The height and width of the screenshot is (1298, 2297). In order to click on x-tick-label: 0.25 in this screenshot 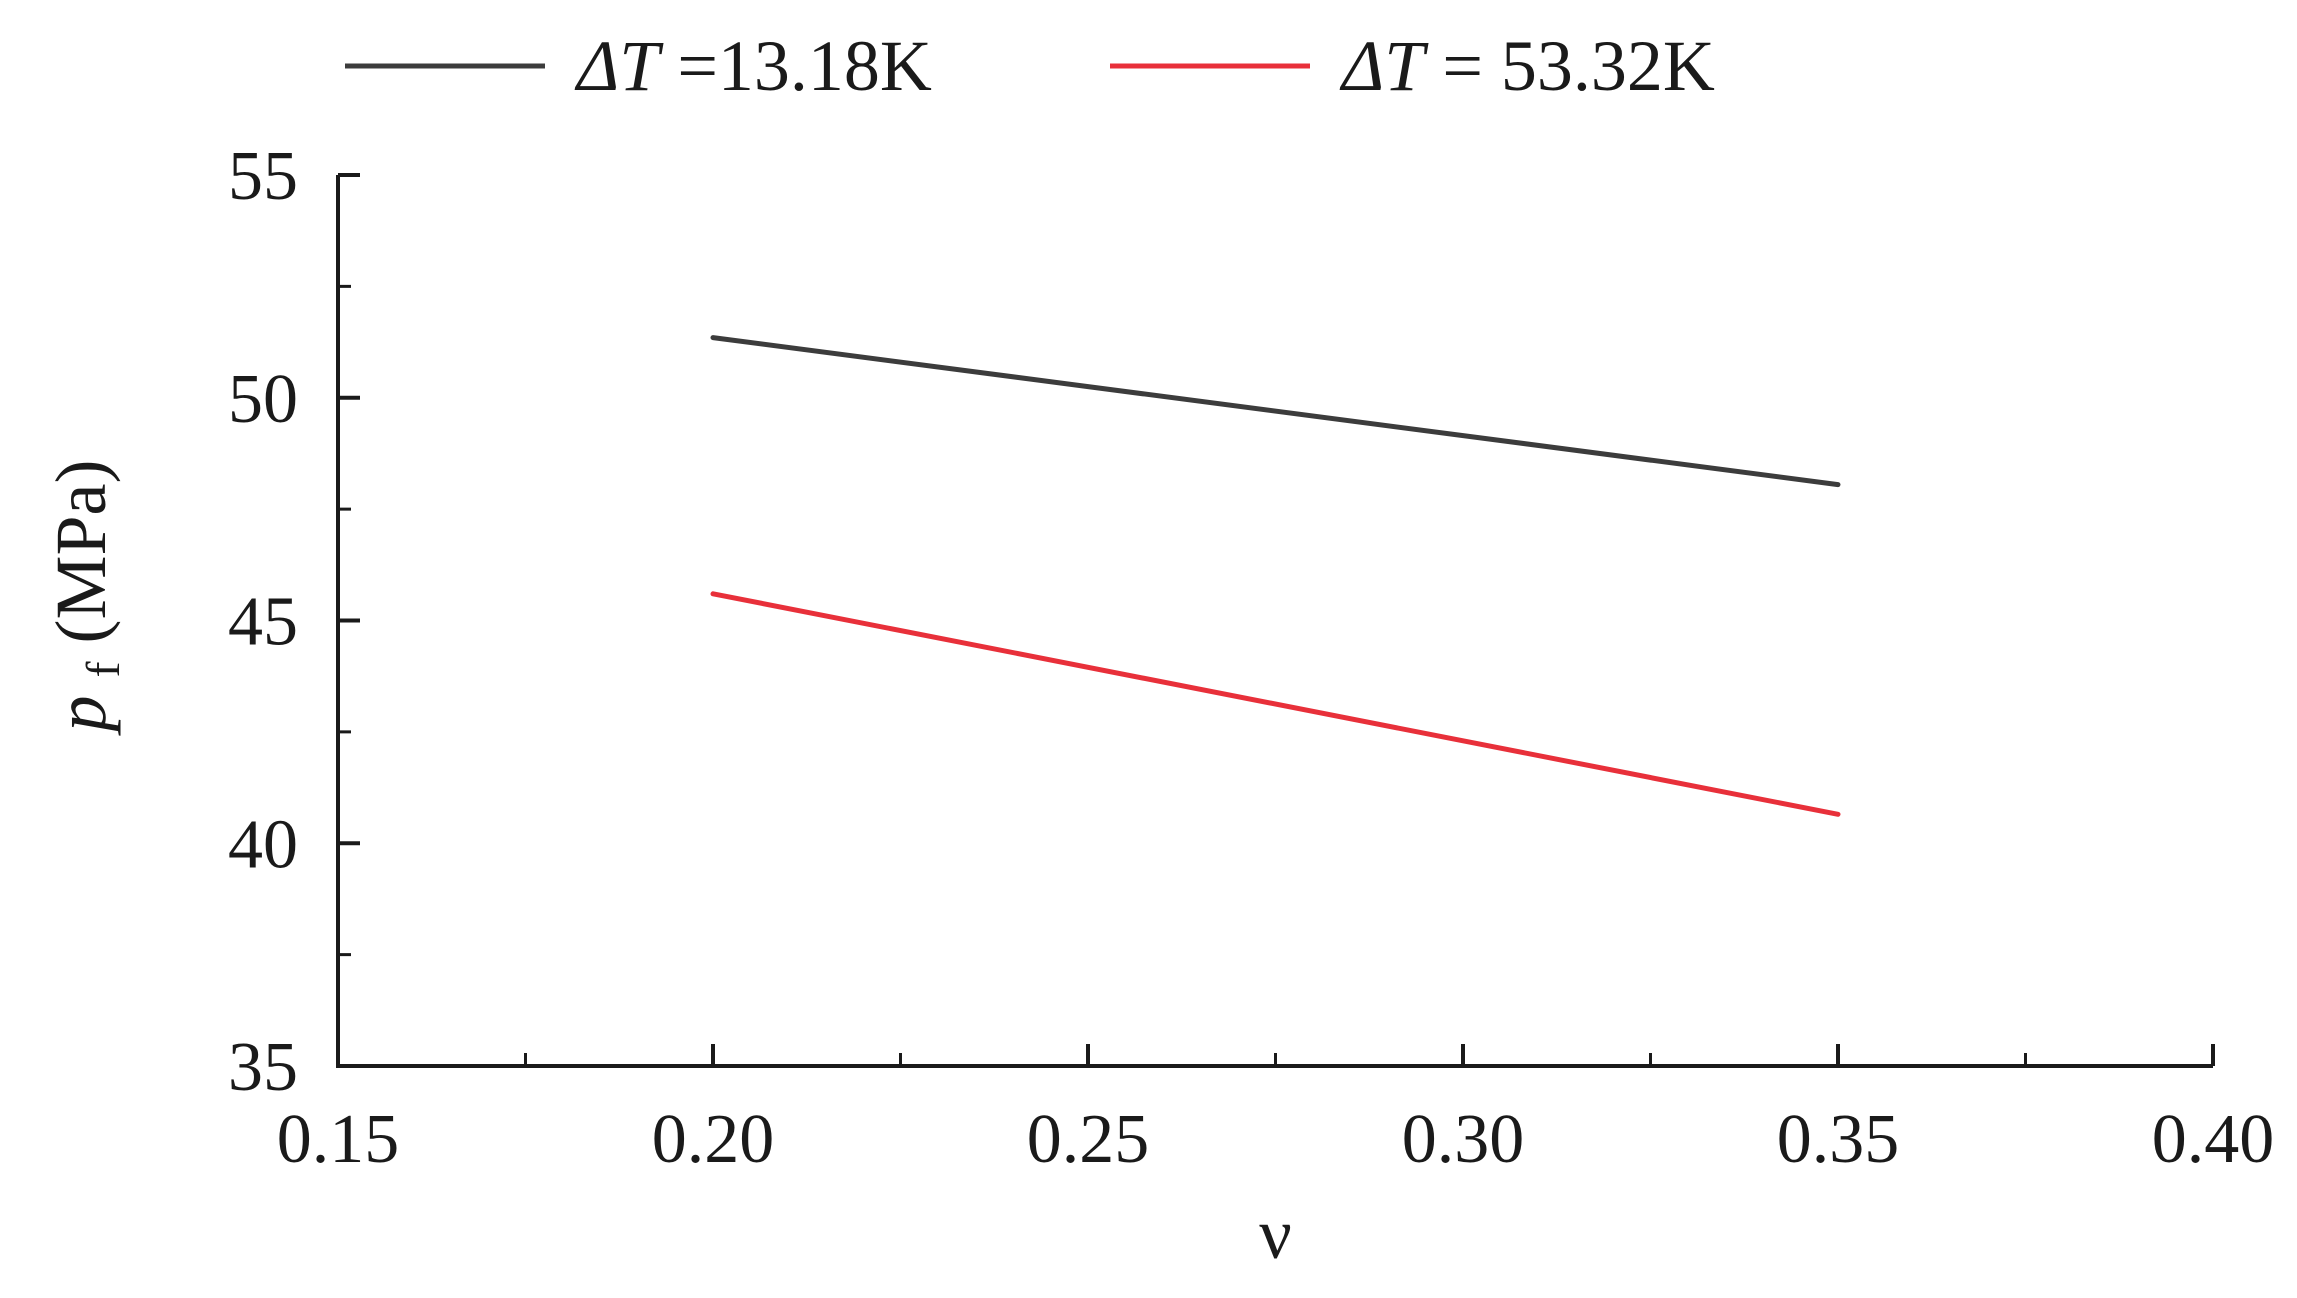, I will do `click(1088, 1139)`.